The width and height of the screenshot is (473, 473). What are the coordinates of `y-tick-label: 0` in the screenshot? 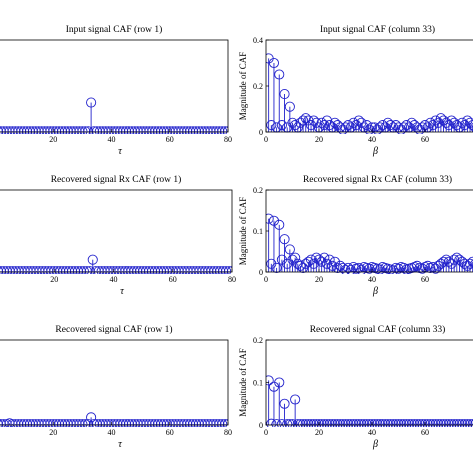 It's located at (261, 272).